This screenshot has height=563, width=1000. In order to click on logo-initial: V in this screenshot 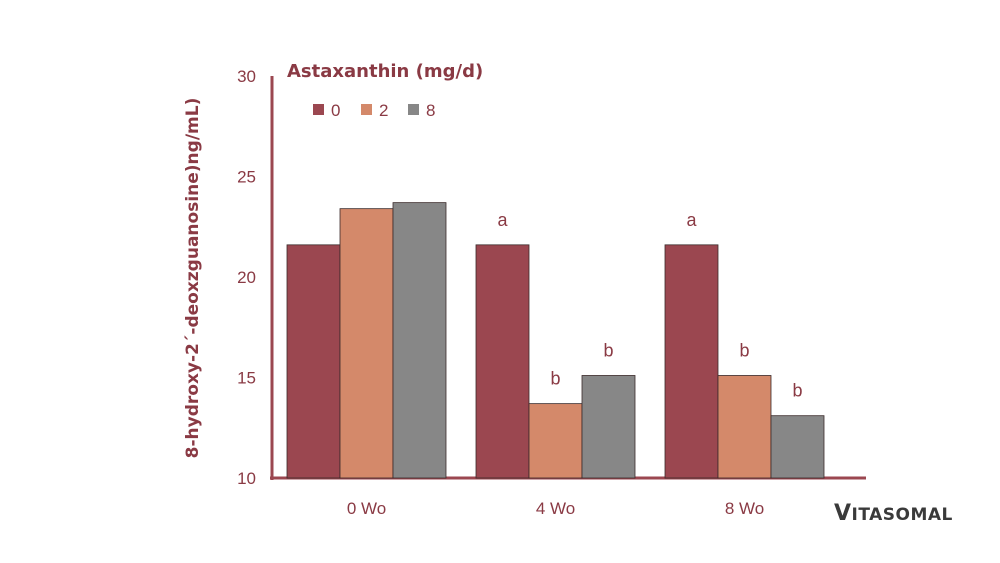, I will do `click(843, 513)`.